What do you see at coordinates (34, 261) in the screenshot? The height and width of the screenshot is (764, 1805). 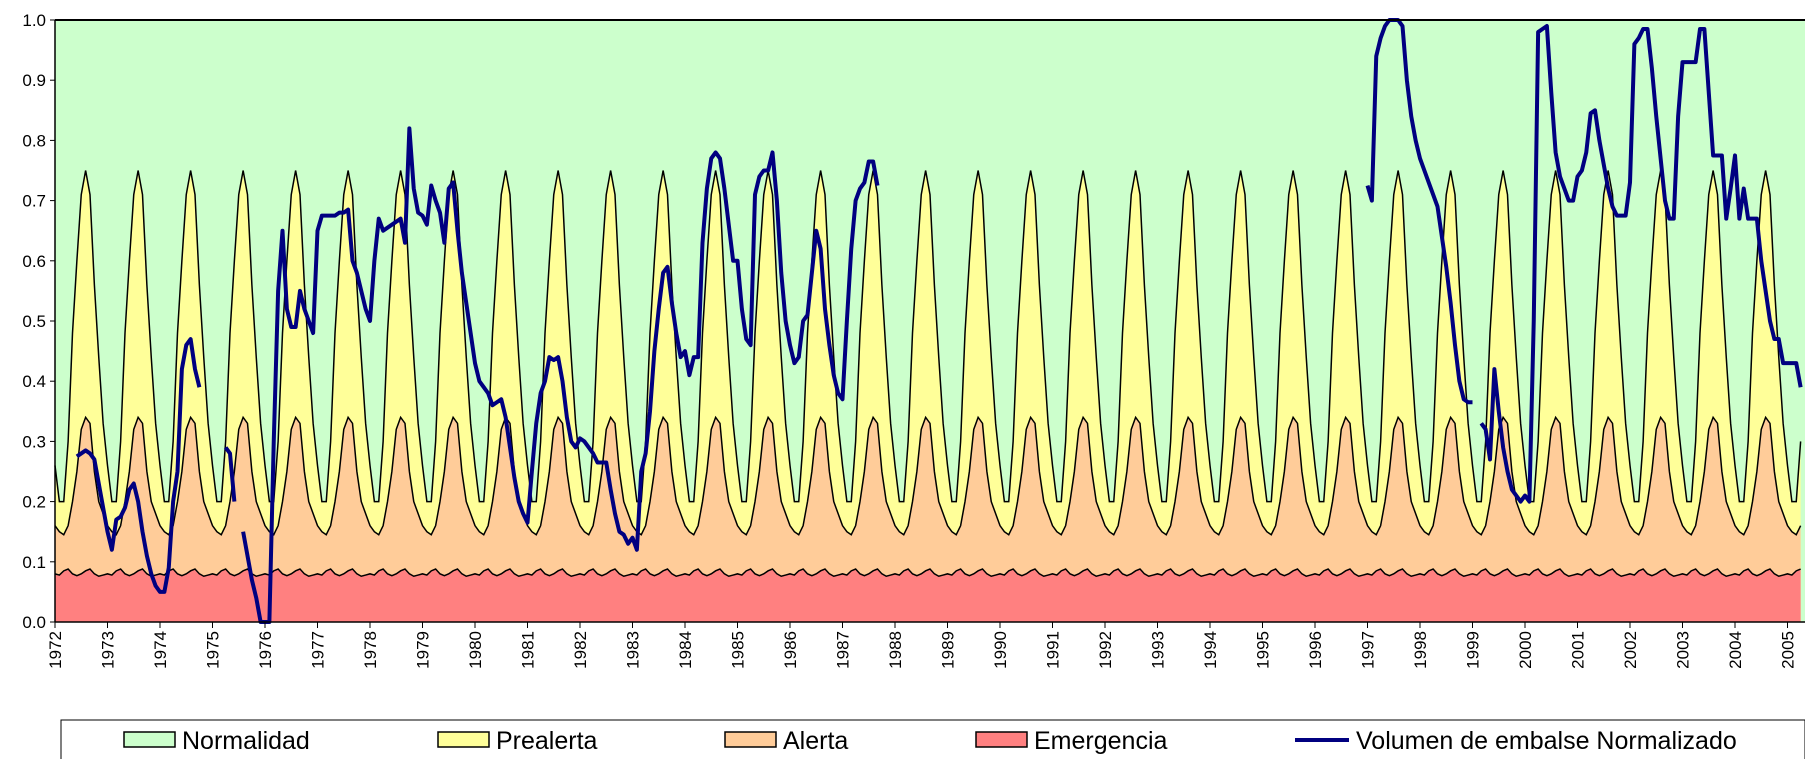 I see `y-tick-label: 0.6` at bounding box center [34, 261].